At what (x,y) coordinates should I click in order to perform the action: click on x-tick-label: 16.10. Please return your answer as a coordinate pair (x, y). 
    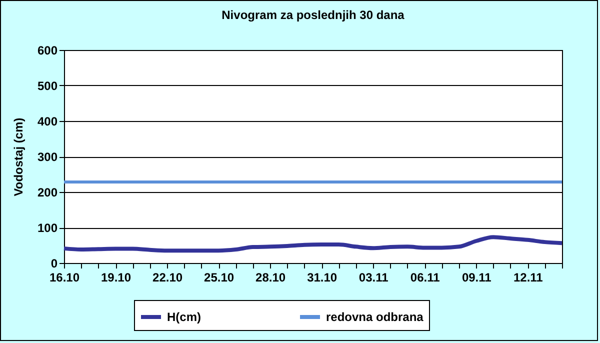
    Looking at the image, I should click on (64, 277).